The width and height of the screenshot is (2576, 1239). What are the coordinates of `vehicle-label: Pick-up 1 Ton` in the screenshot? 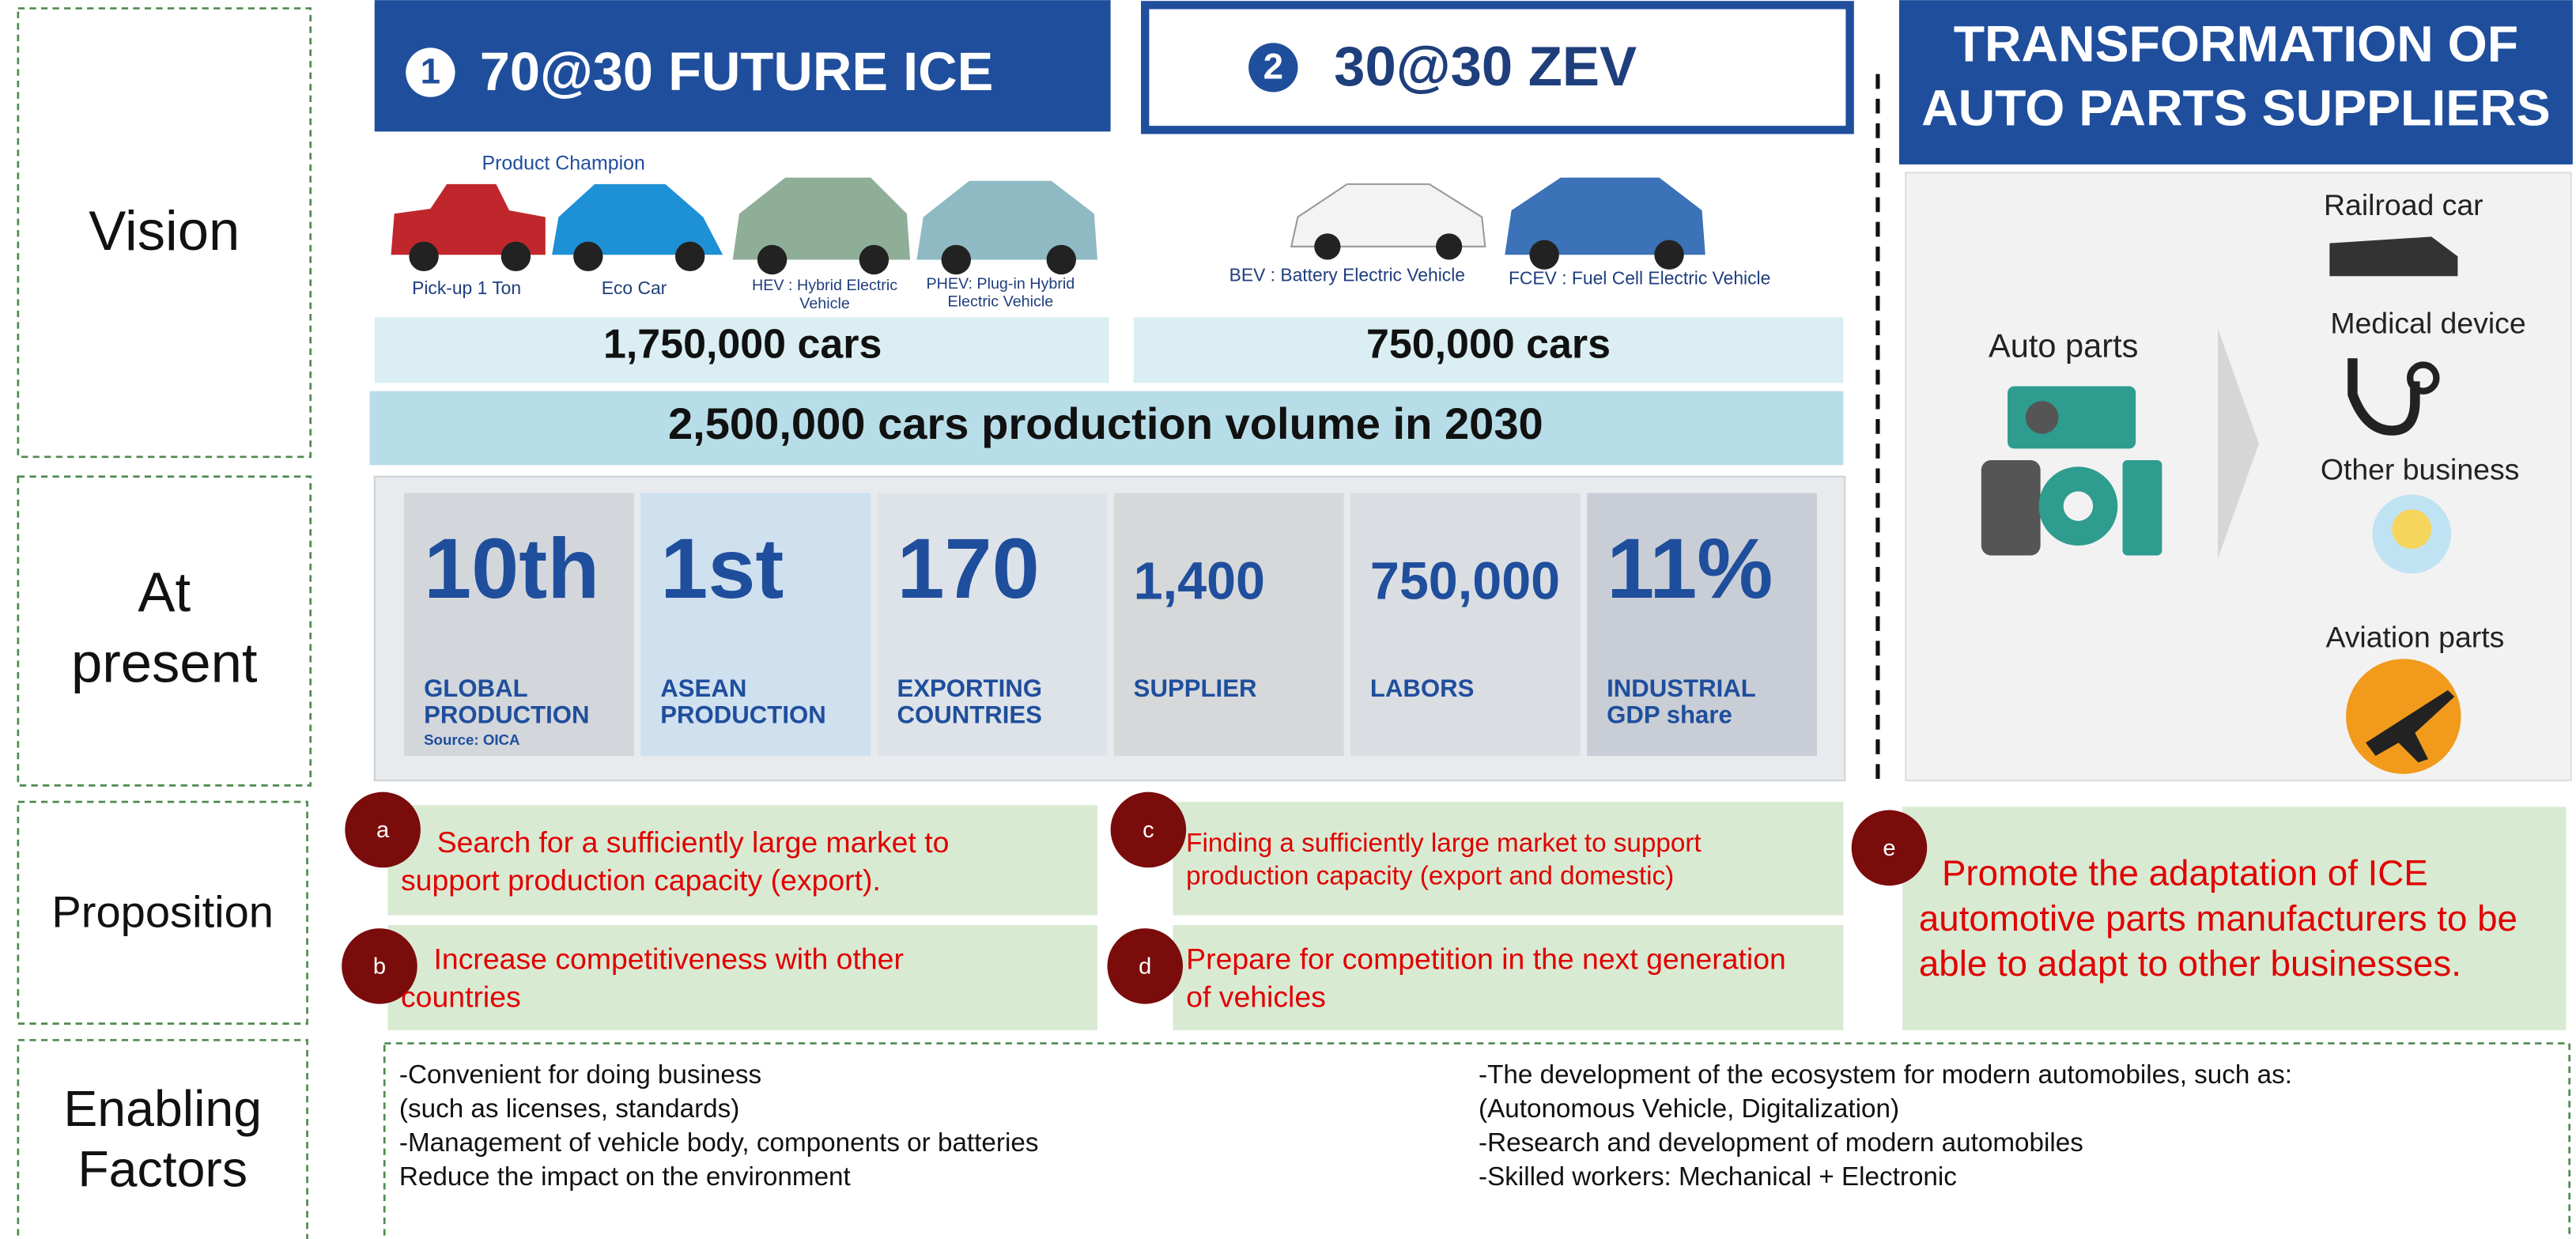 It's located at (466, 288).